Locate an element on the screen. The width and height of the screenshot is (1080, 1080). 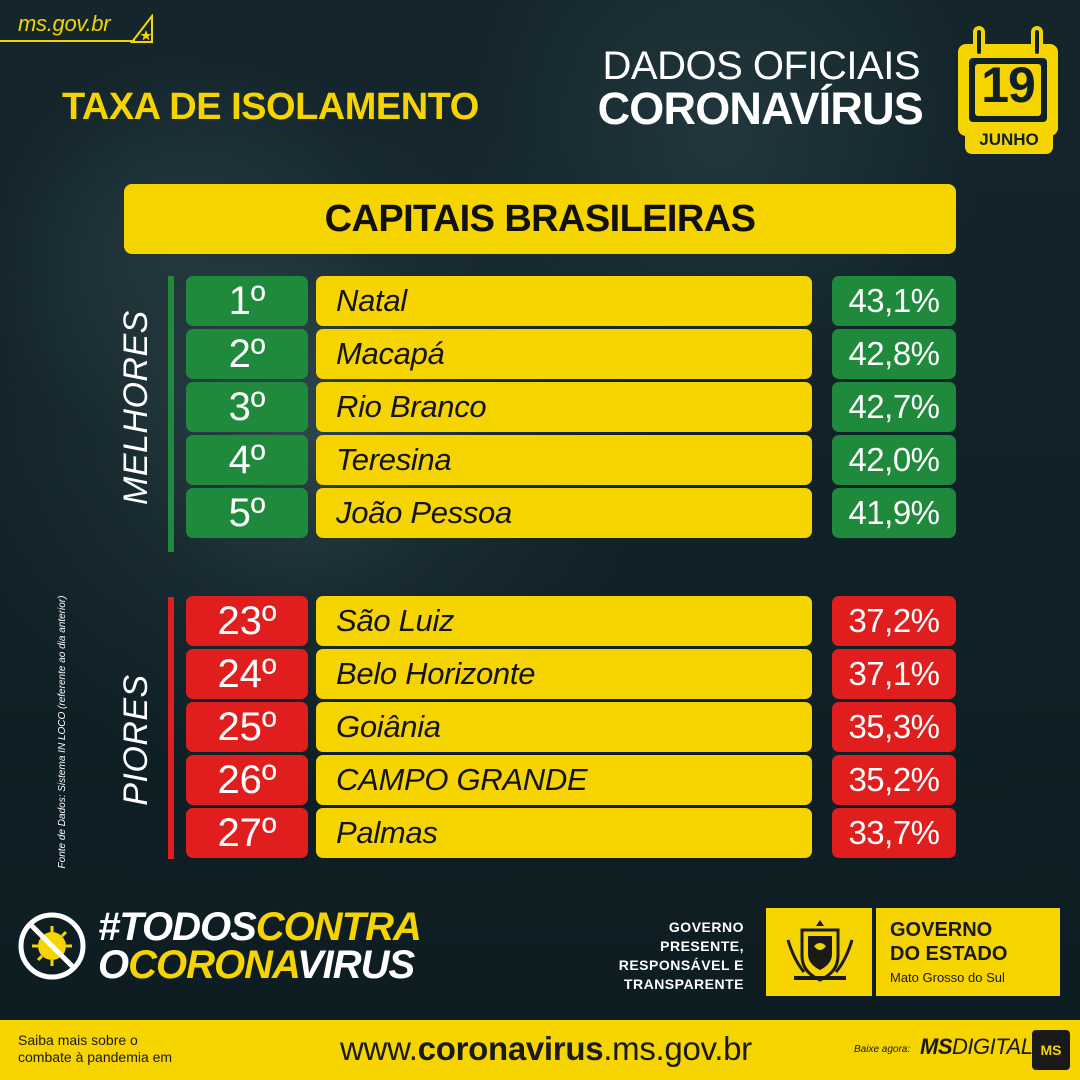
rank-badge: 4º is located at coordinates (247, 460).